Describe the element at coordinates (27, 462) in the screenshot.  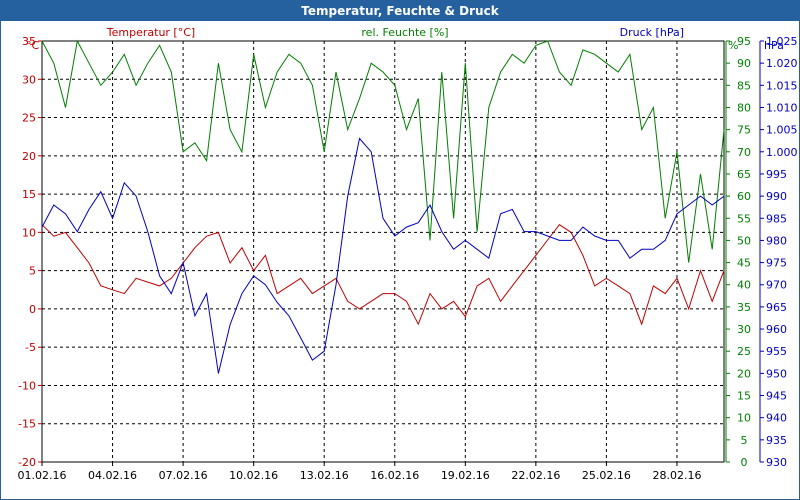
I see `temperature-tick-label: -20` at that location.